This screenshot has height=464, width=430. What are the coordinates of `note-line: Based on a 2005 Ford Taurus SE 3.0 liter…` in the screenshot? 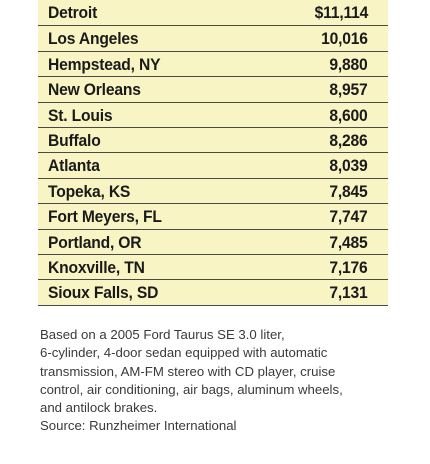 It's located at (162, 334).